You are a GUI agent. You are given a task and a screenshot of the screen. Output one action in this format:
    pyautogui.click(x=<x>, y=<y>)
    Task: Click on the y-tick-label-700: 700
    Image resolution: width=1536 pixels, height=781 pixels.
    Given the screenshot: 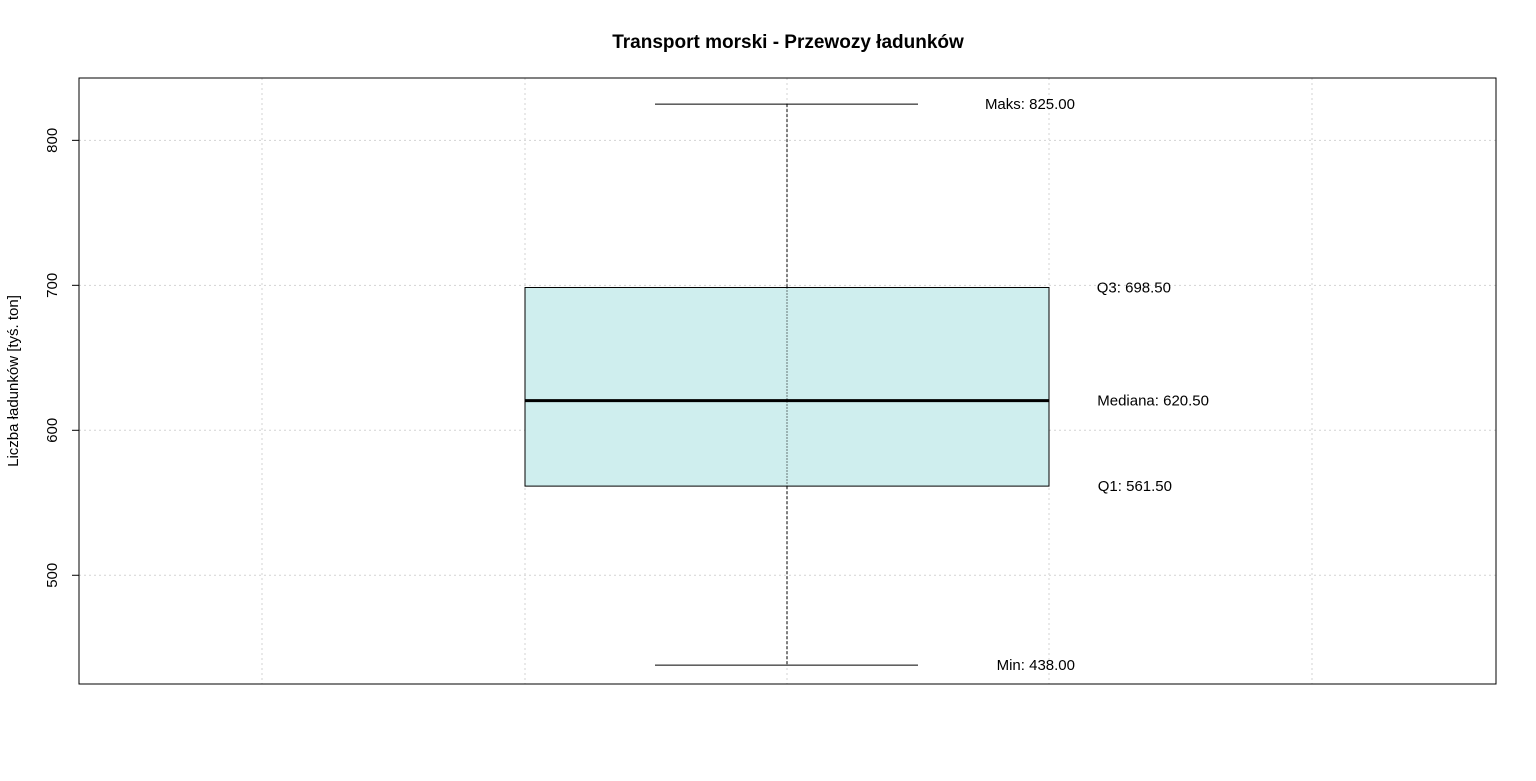 What is the action you would take?
    pyautogui.click(x=52, y=285)
    